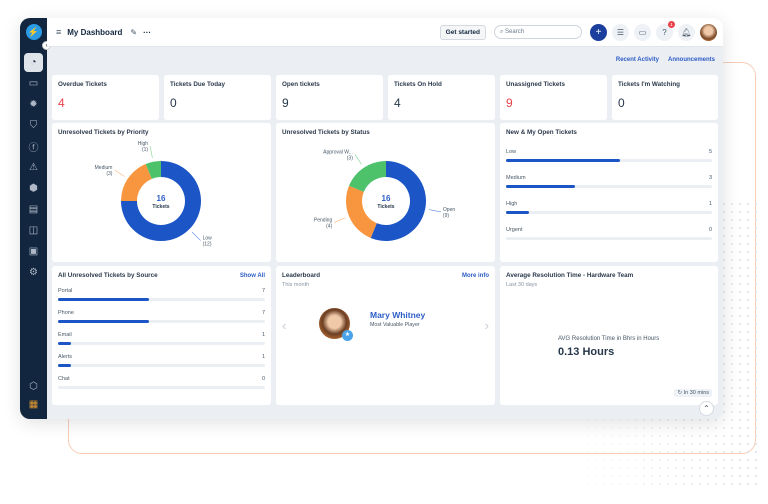 This screenshot has width=768, height=504. I want to click on sidebar-item-alerts: ⚠, so click(33, 167).